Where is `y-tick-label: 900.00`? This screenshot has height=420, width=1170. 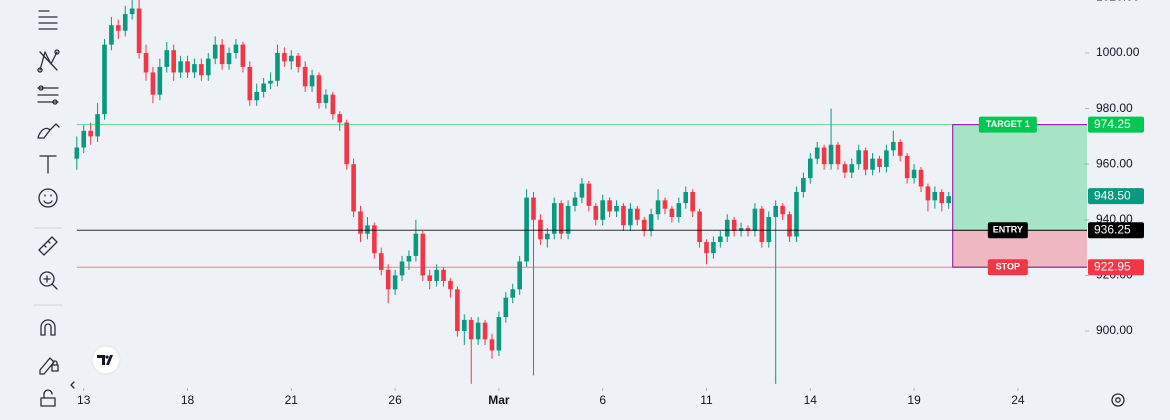 y-tick-label: 900.00 is located at coordinates (1114, 330).